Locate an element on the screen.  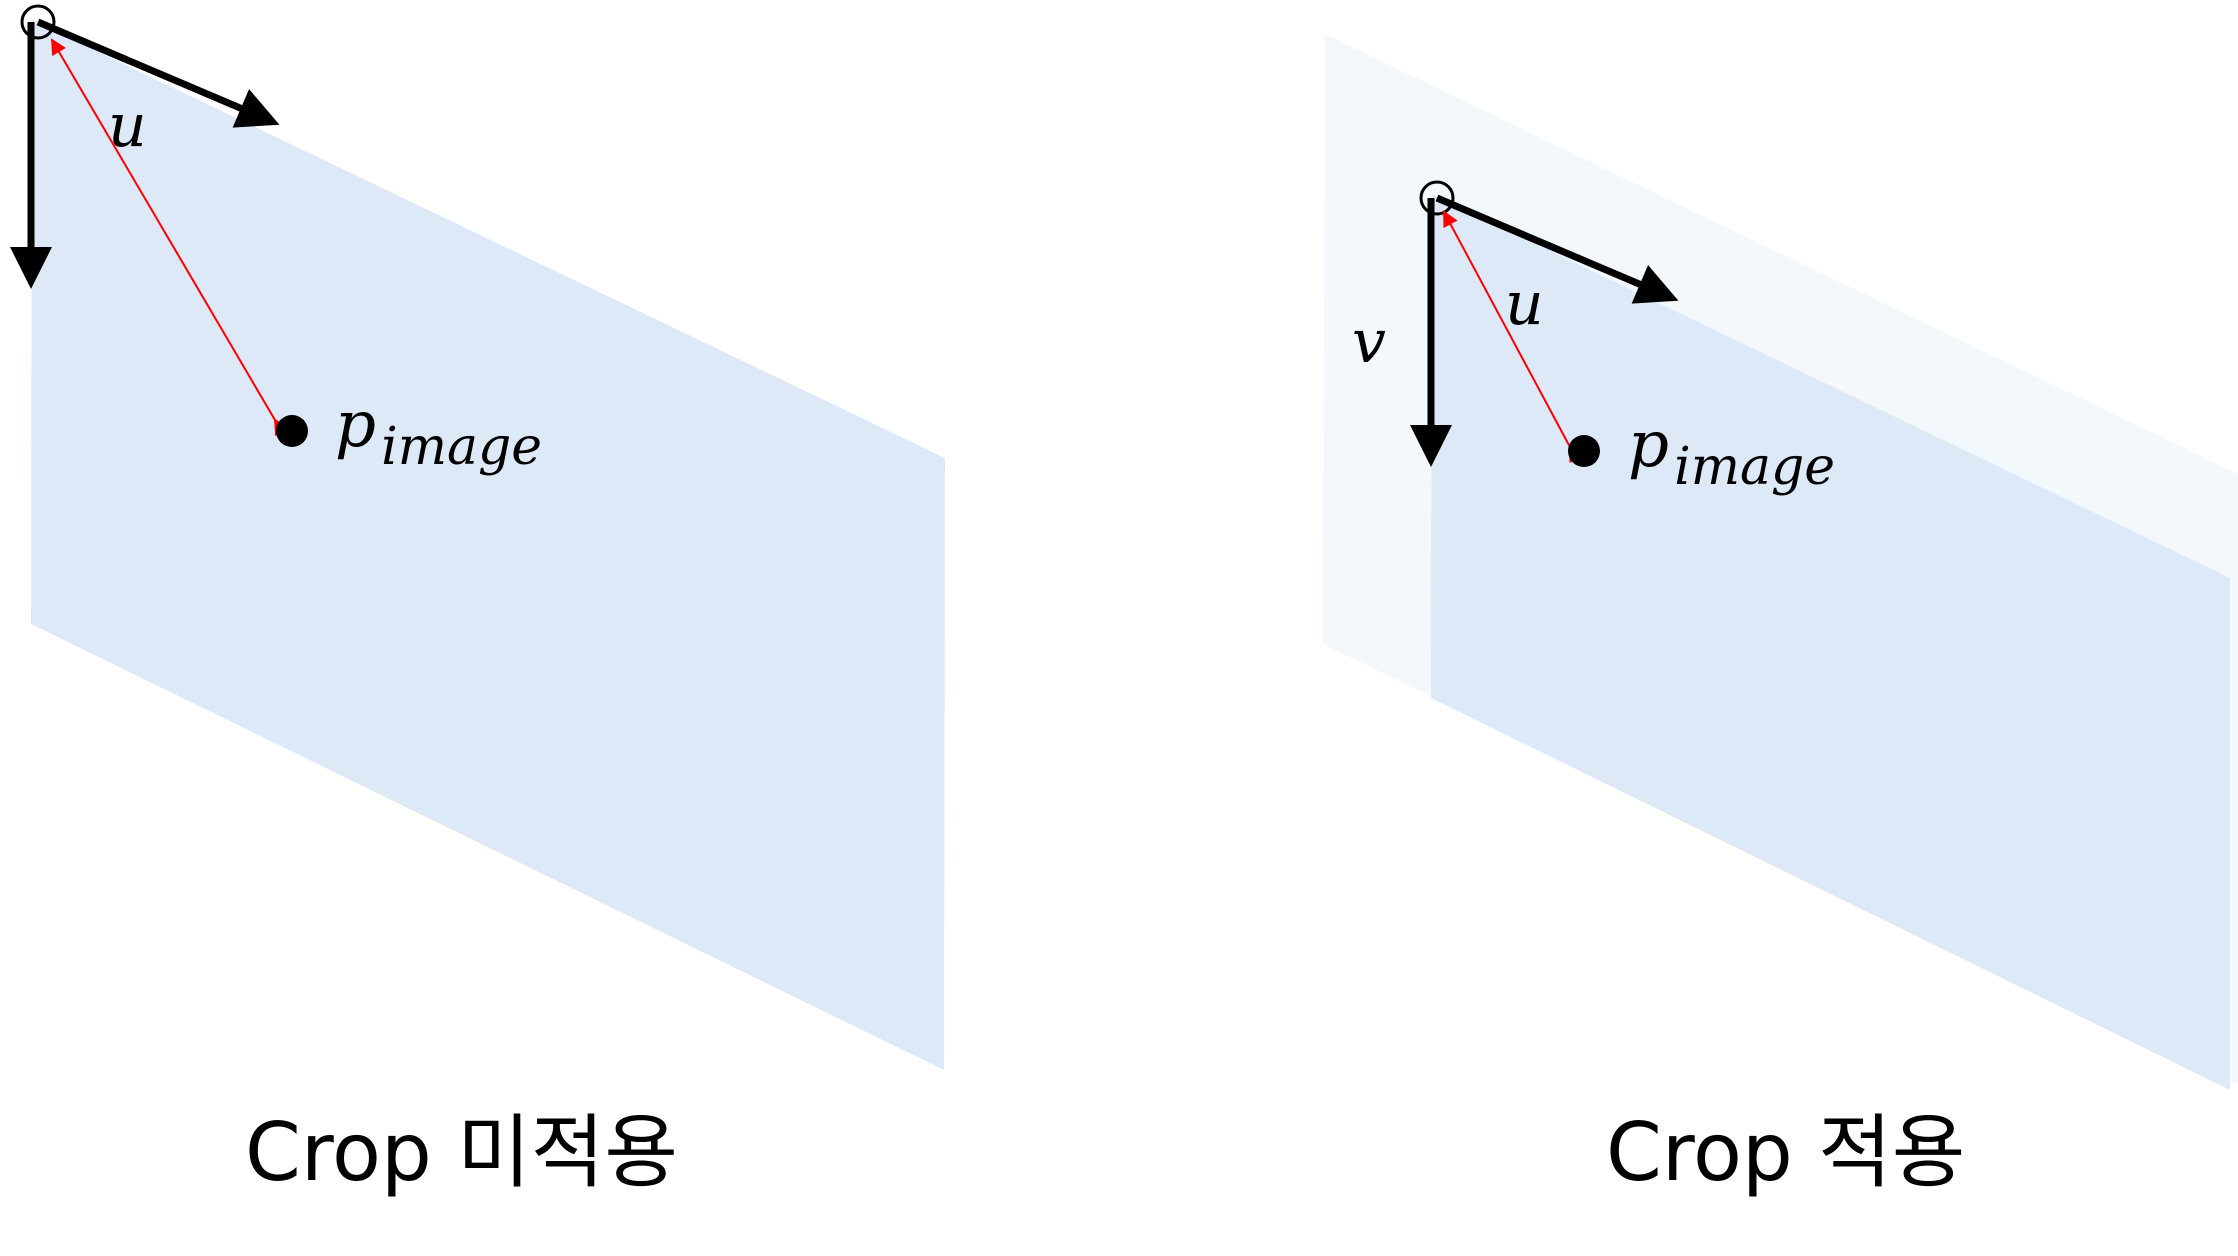
left-caption: Crop 미적용 is located at coordinates (461, 1152).